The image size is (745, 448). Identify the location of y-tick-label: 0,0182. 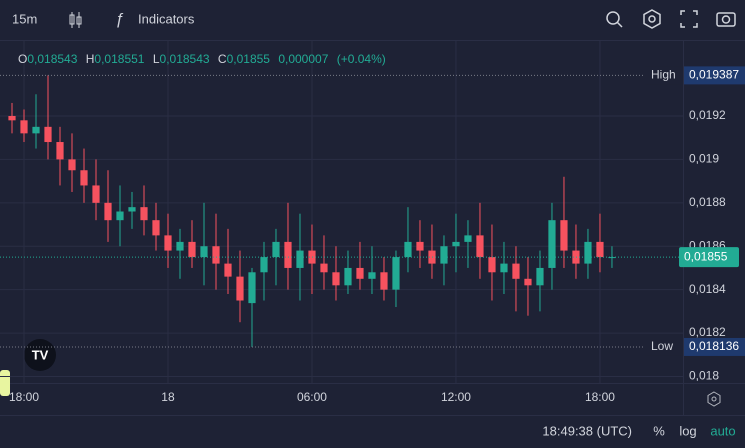
(707, 332).